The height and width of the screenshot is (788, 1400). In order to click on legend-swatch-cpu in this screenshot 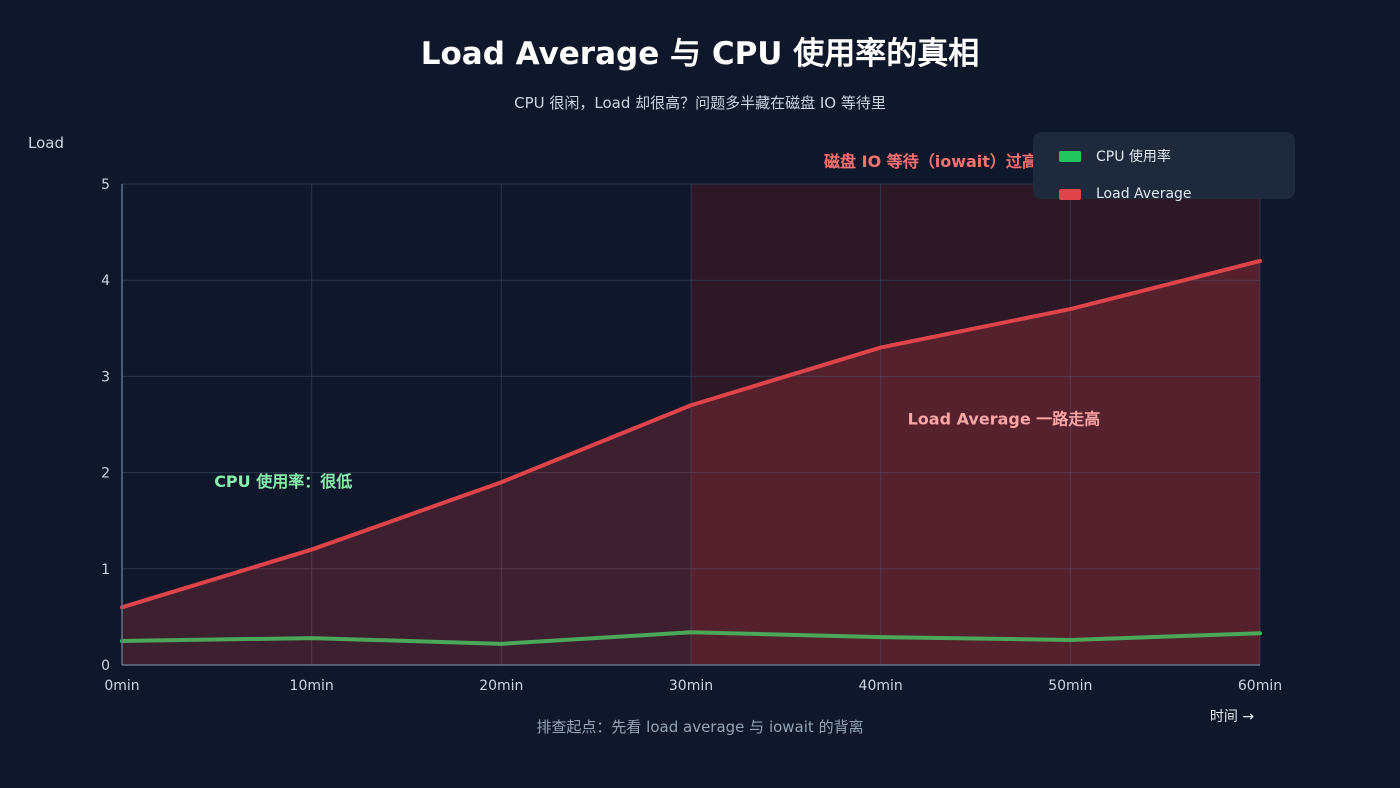, I will do `click(1070, 156)`.